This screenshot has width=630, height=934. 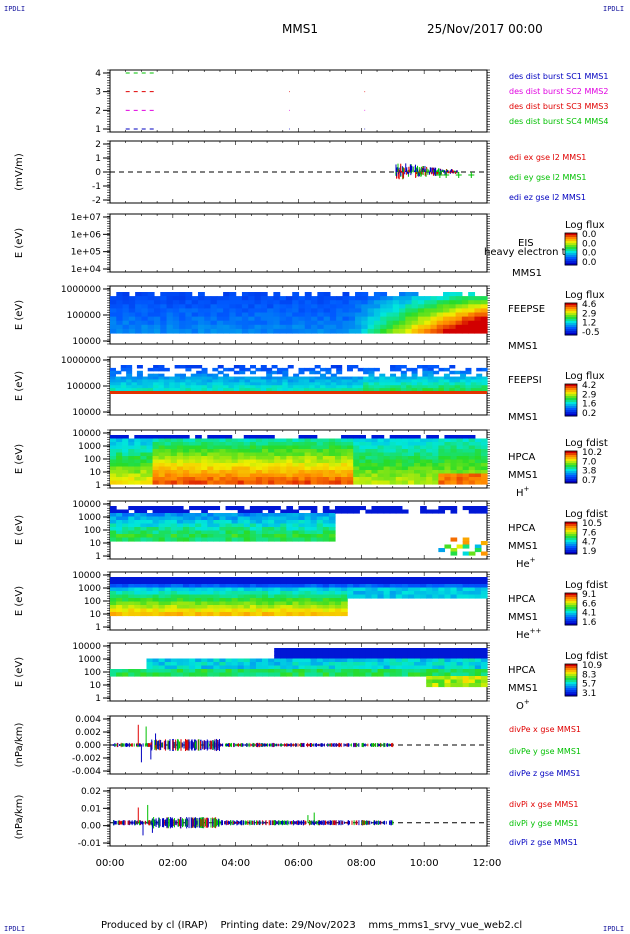 What do you see at coordinates (571, 614) in the screenshot?
I see `hpca-hepp-panel-colorbar-swatch` at bounding box center [571, 614].